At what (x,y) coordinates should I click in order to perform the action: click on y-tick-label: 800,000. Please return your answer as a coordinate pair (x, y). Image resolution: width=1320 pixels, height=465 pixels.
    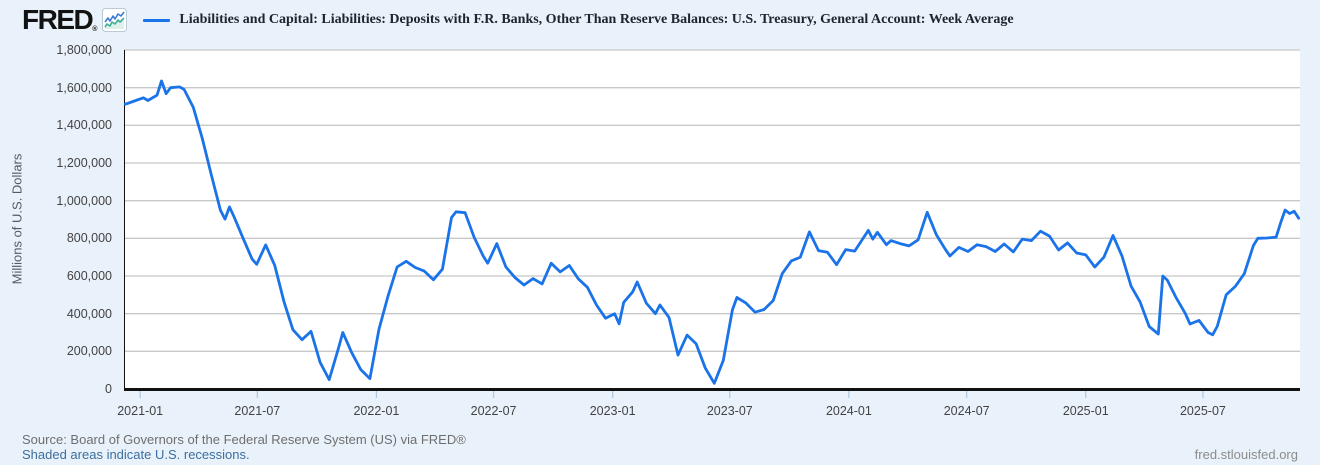
    Looking at the image, I should click on (89, 238).